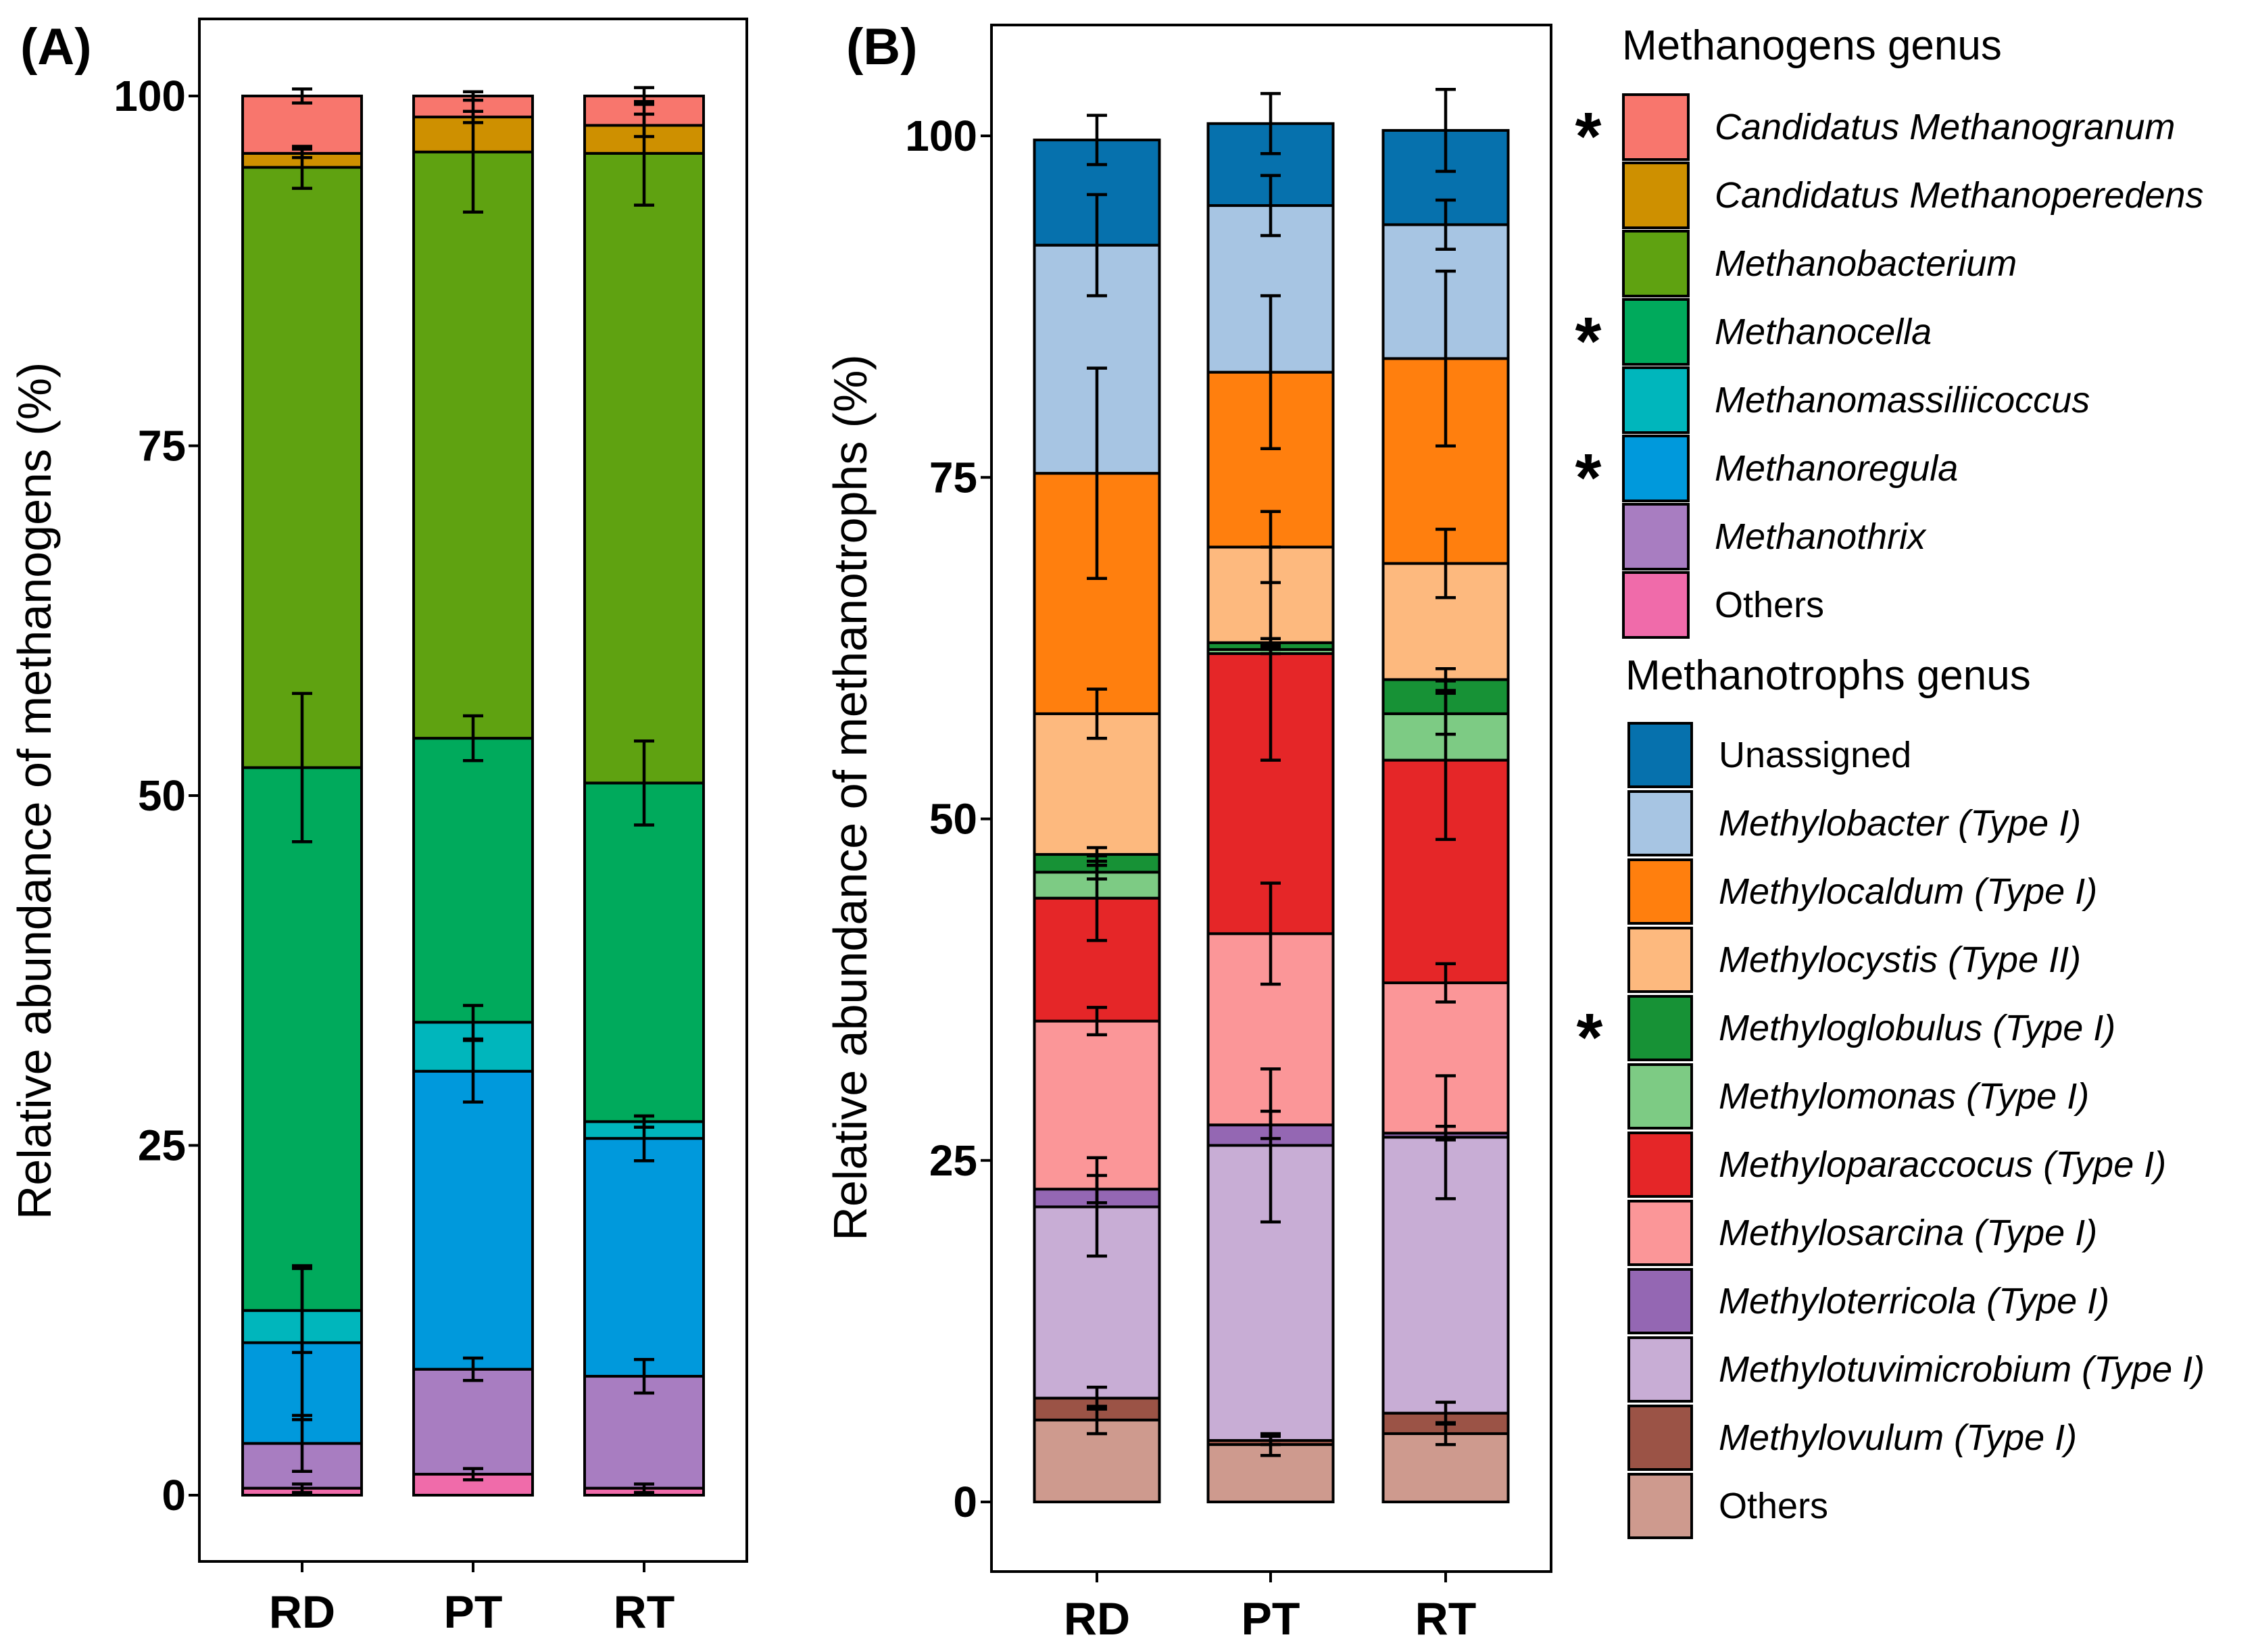  What do you see at coordinates (850, 797) in the screenshot?
I see `y-axis-title: Relative abundance of methanotrophs (%)` at bounding box center [850, 797].